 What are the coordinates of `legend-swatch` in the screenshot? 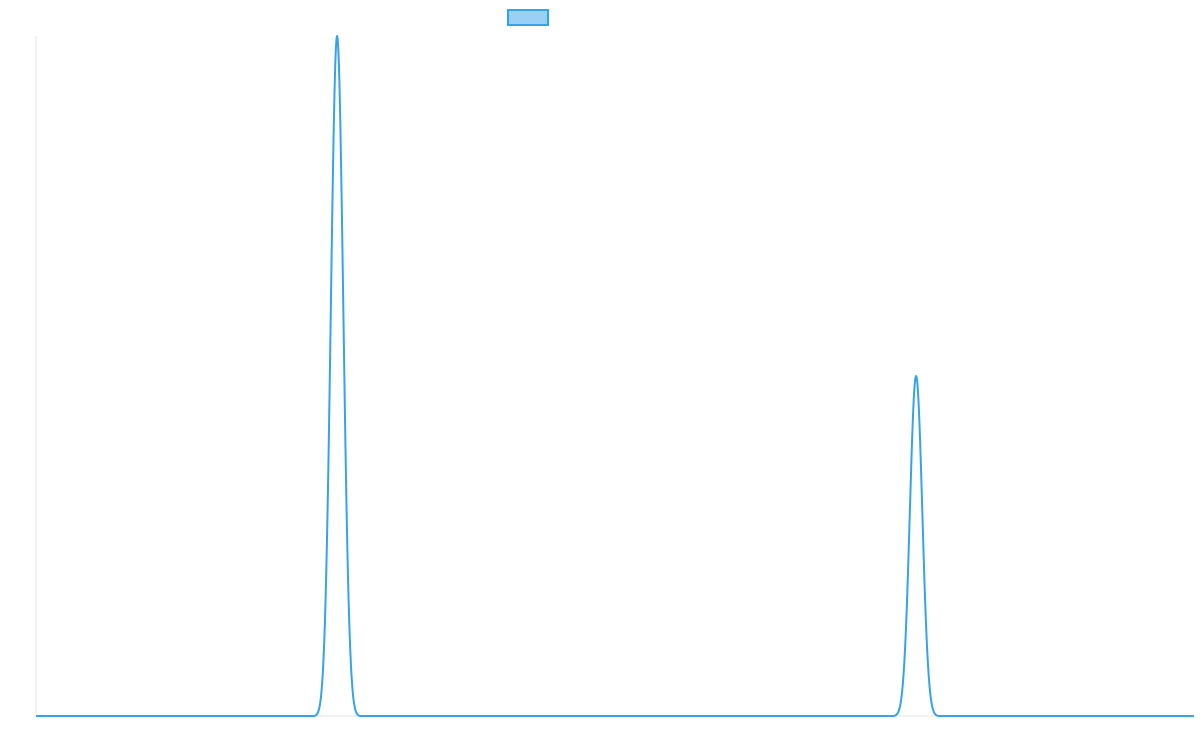 It's located at (528, 17).